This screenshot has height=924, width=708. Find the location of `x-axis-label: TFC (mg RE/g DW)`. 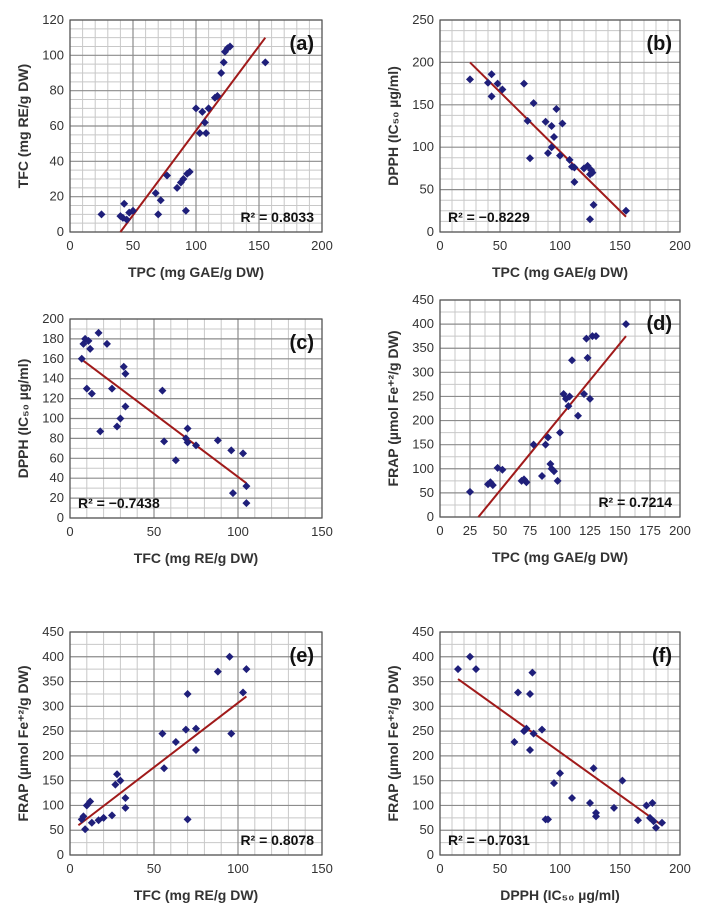

x-axis-label: TFC (mg RE/g DW) is located at coordinates (196, 558).